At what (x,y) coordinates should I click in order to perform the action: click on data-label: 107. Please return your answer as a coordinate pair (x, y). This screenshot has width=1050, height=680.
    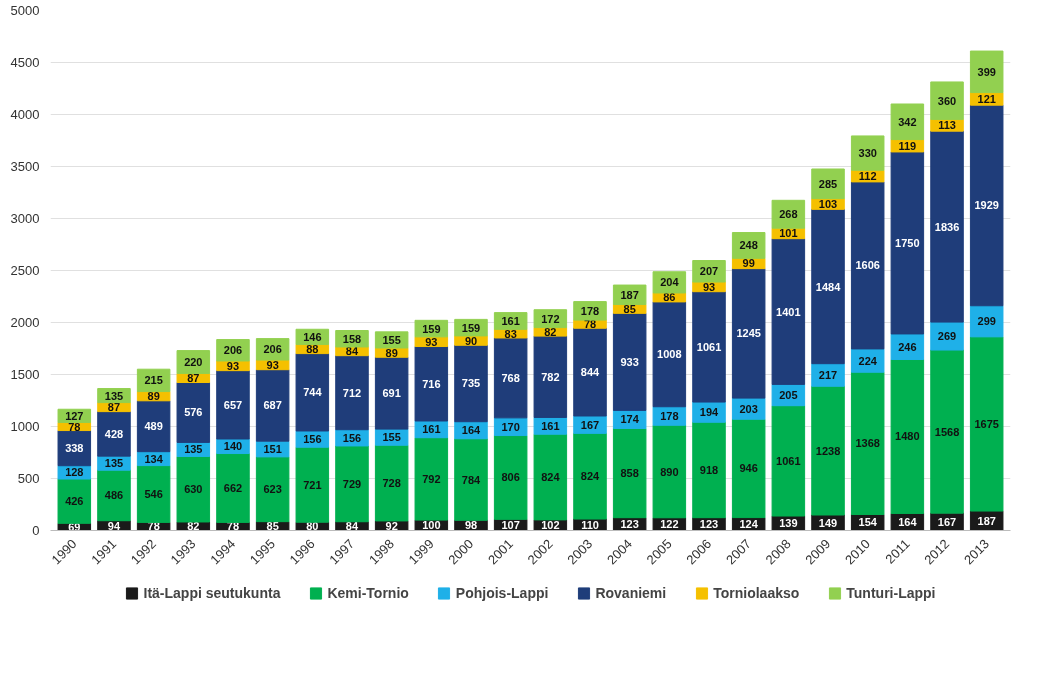
    Looking at the image, I should click on (510, 524).